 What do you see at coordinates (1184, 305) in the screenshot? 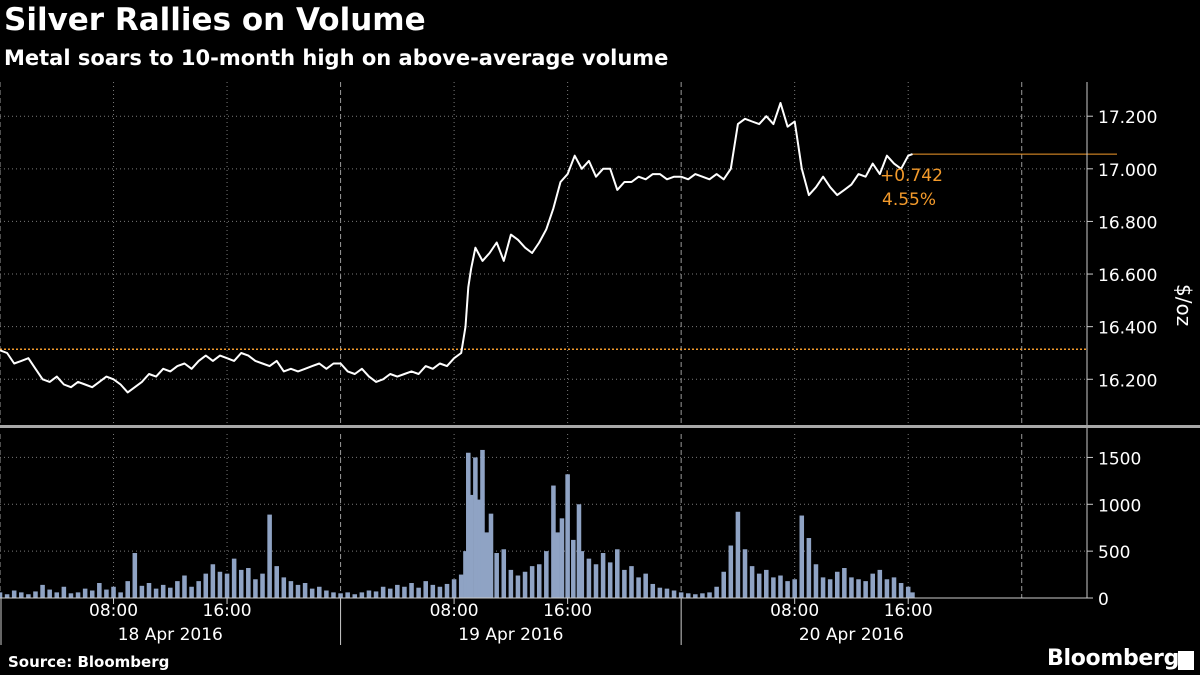
I see `y-axis-unit-label: $/oz` at bounding box center [1184, 305].